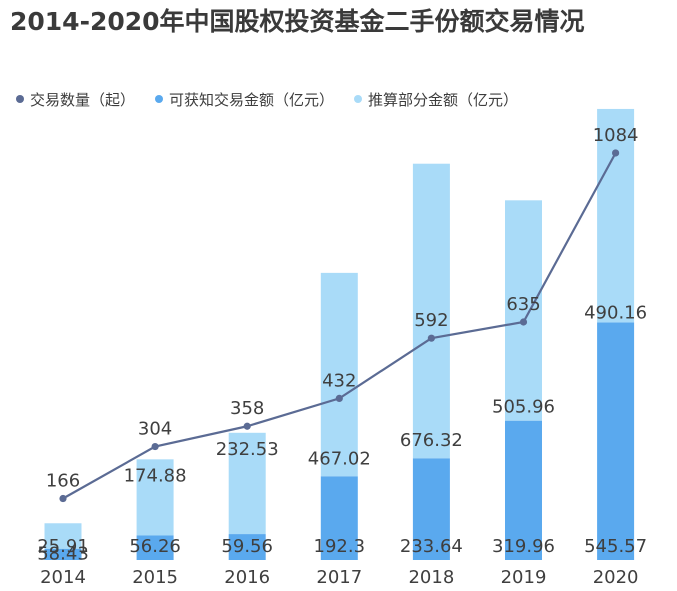  What do you see at coordinates (339, 458) in the screenshot?
I see `estimated-amount-label-2017: 467.02` at bounding box center [339, 458].